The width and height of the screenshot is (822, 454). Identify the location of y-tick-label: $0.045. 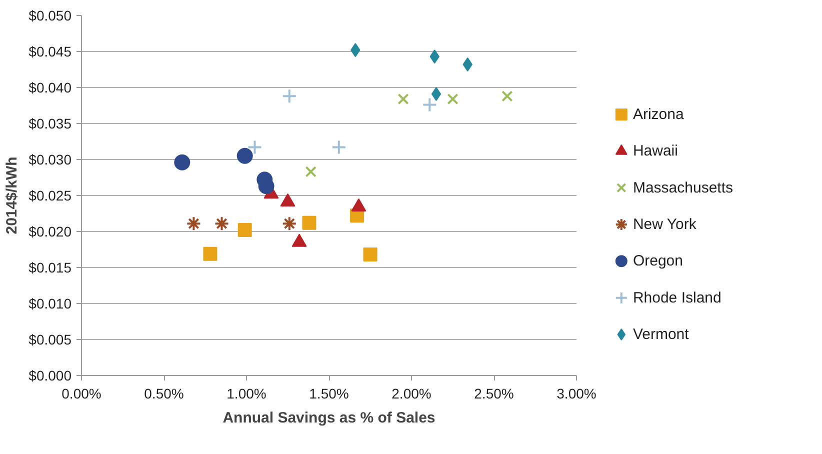
(50, 52).